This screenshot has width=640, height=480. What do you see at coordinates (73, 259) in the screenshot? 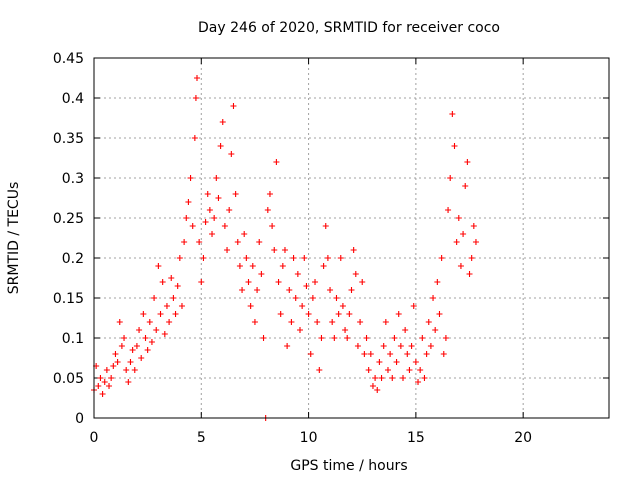
I see `y-tick-label: 0.2` at bounding box center [73, 259].